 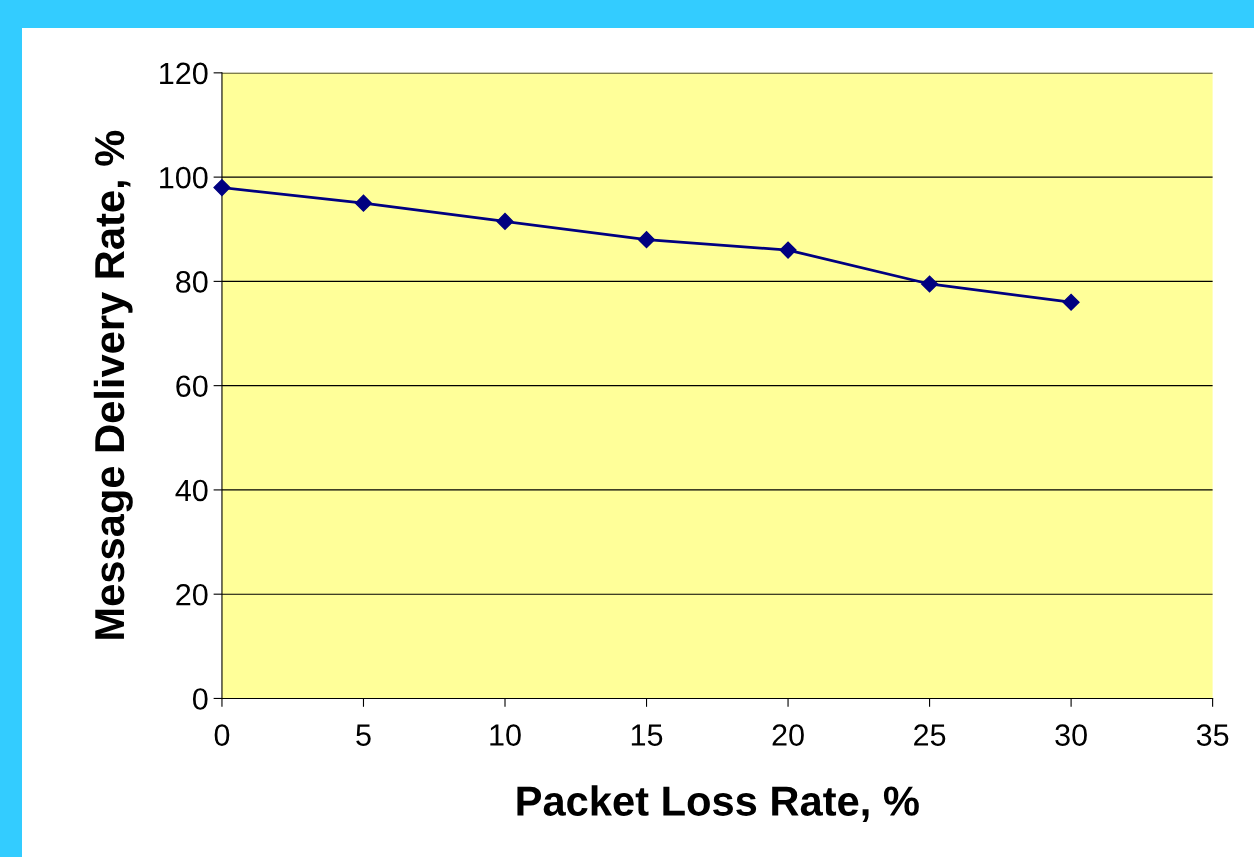 I want to click on x-tick-label: 20, so click(x=788, y=735).